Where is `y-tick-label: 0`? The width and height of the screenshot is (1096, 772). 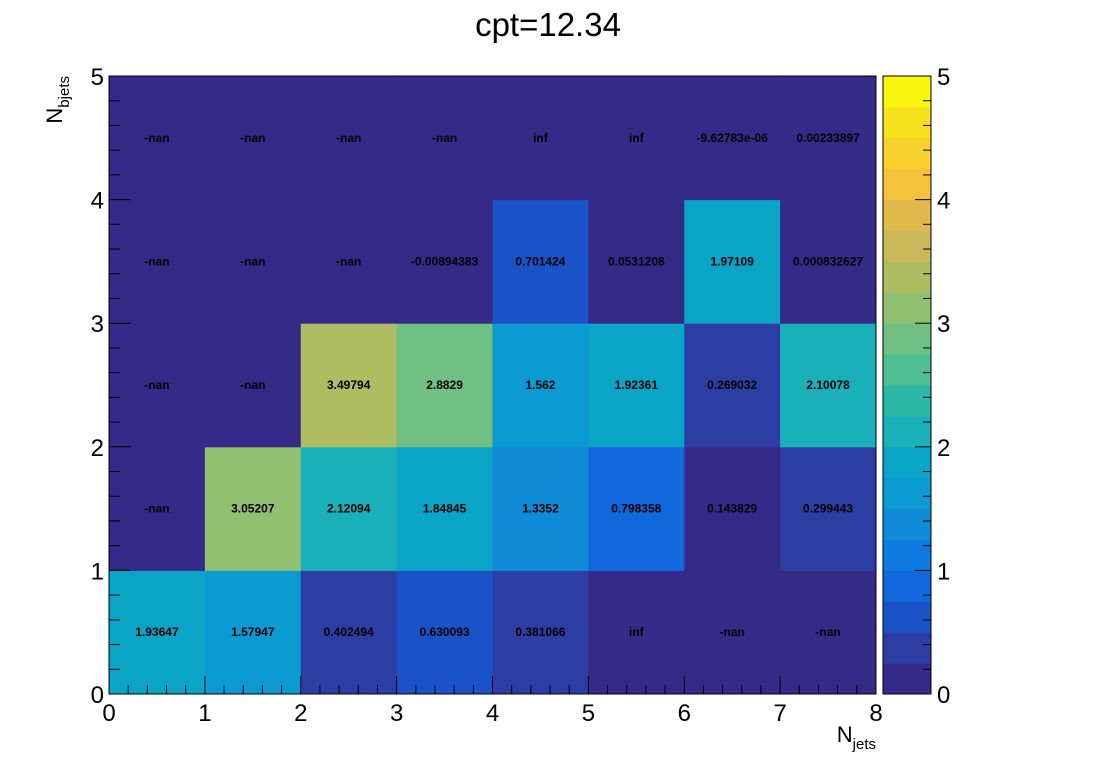
y-tick-label: 0 is located at coordinates (97, 695).